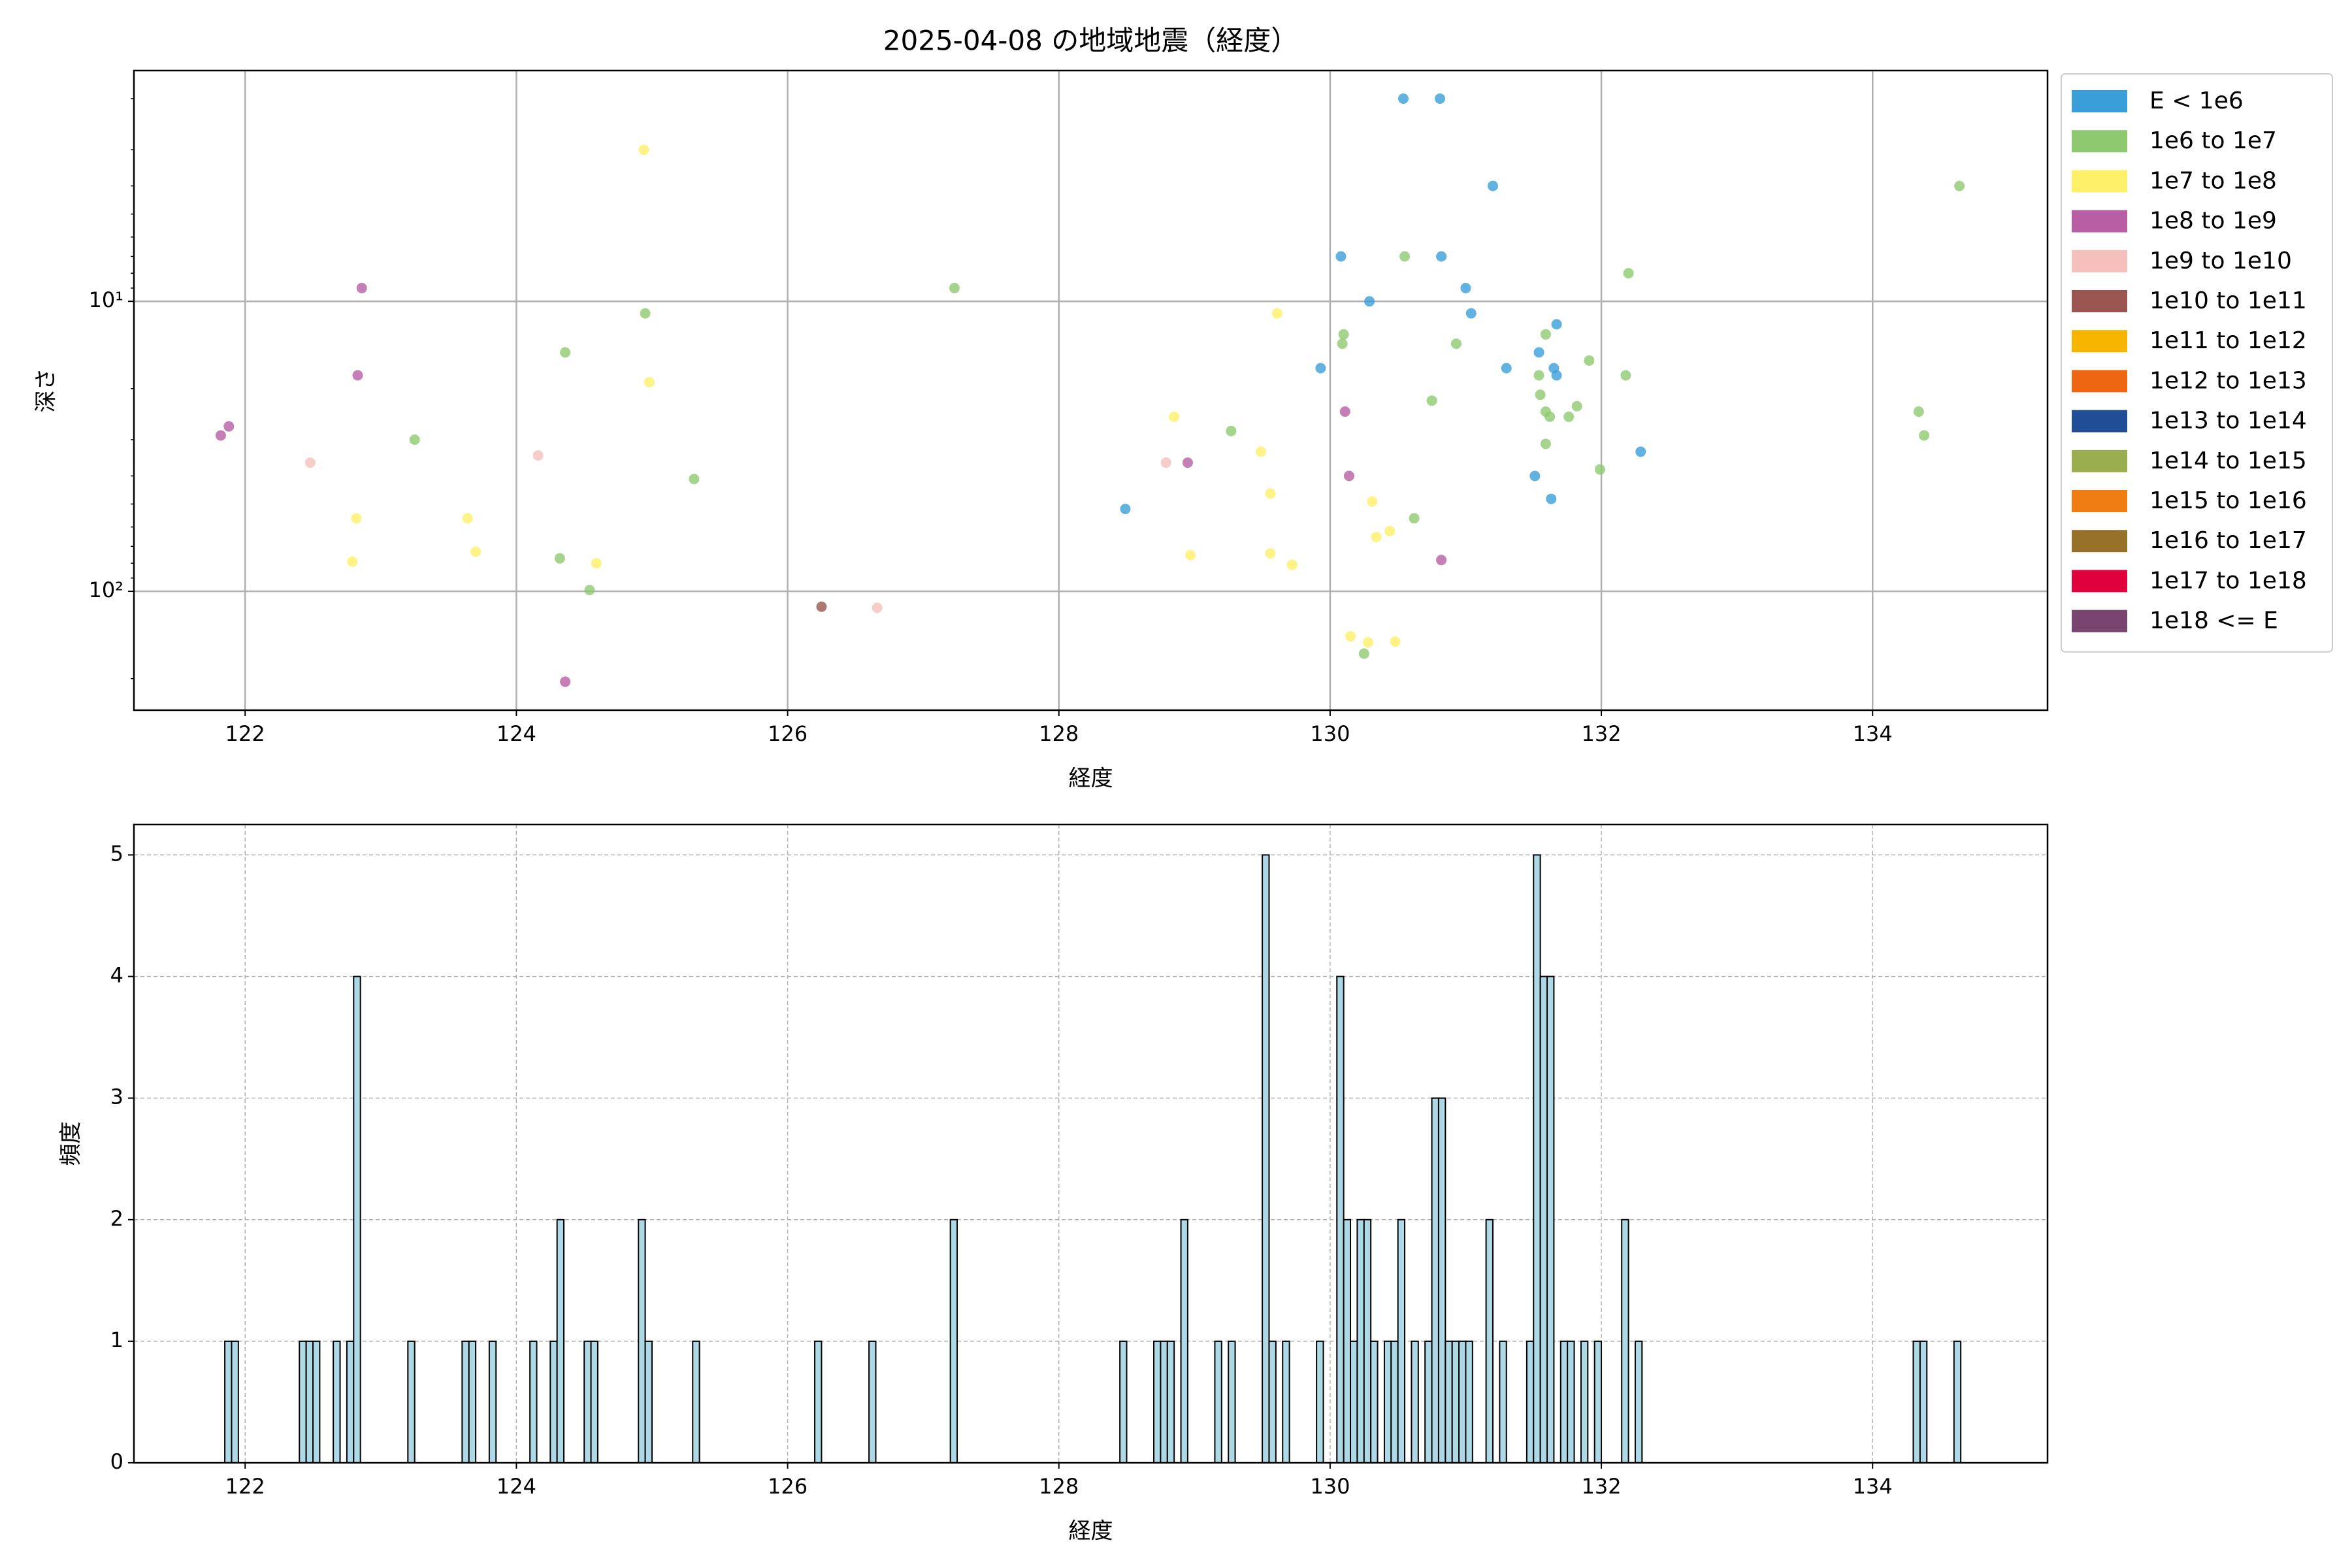 The image size is (2352, 1568). I want to click on y-tick-label: 10¹, so click(105, 299).